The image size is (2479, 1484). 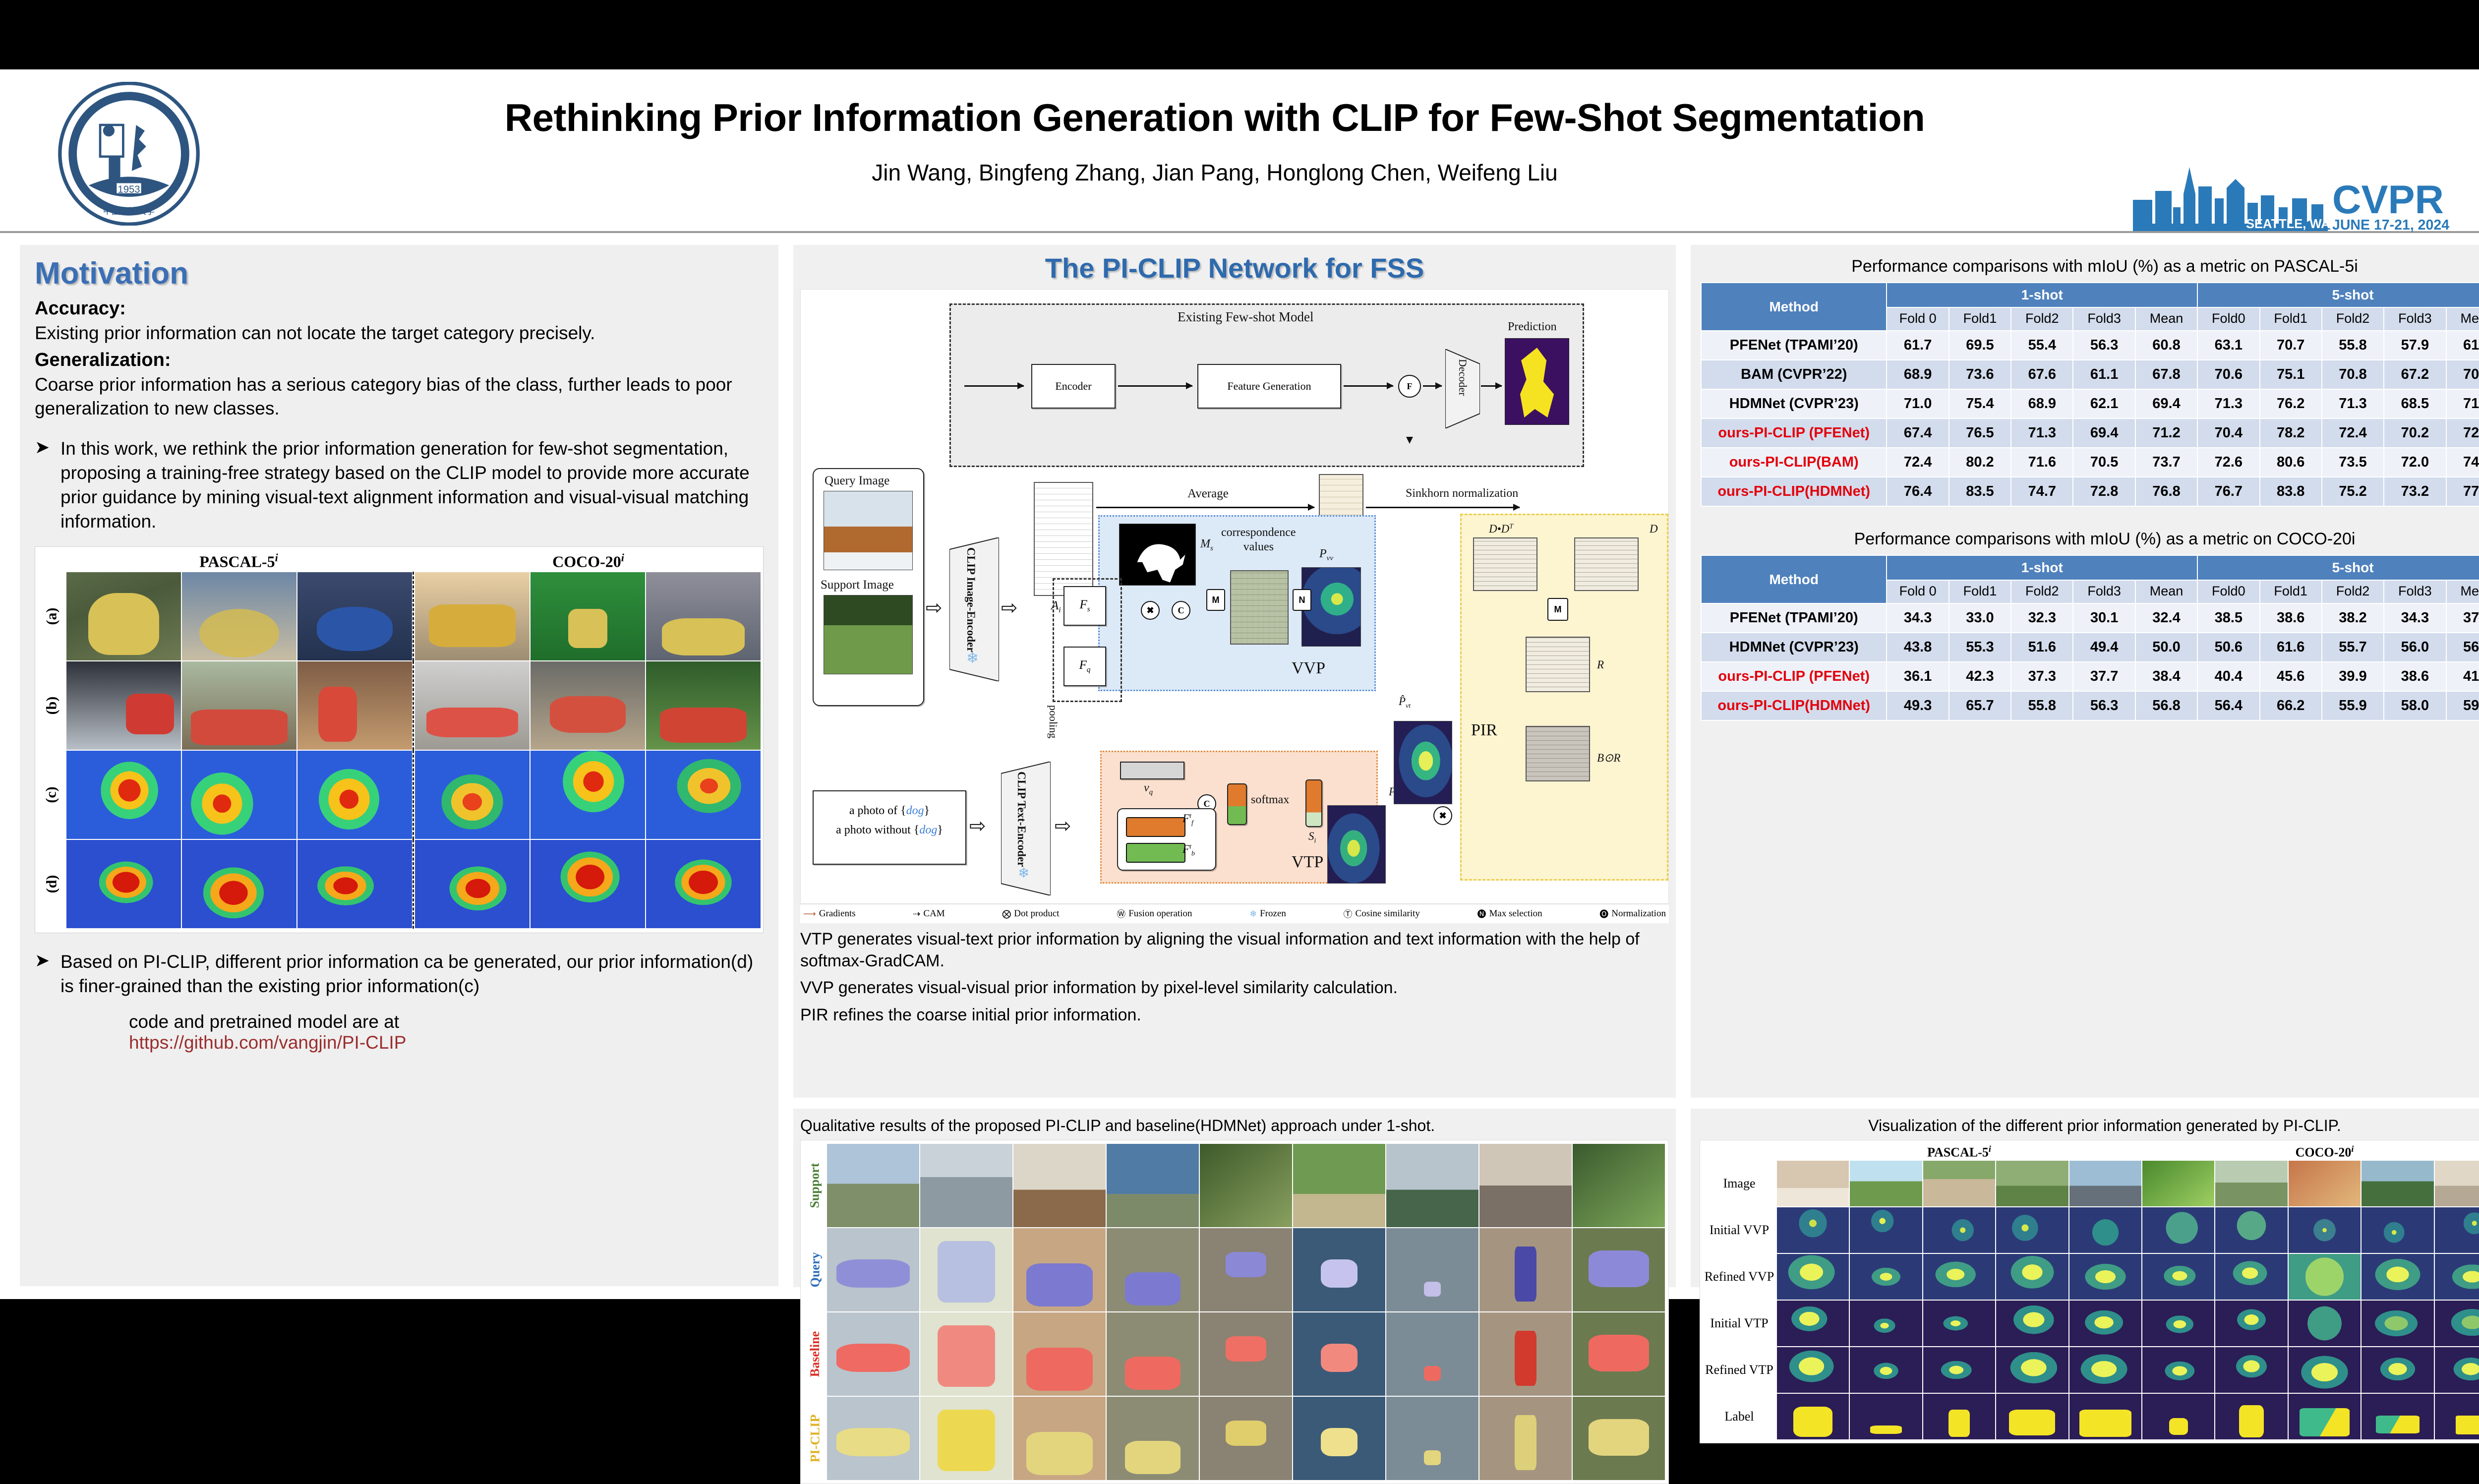 I want to click on pvv-heatmap, so click(x=1331, y=607).